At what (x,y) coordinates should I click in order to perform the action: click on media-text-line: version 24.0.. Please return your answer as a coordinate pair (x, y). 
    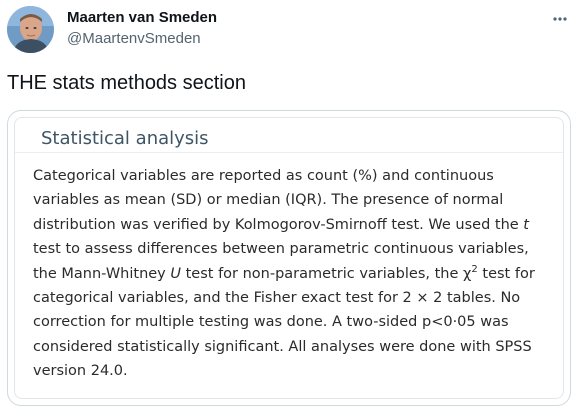
    Looking at the image, I should click on (293, 371).